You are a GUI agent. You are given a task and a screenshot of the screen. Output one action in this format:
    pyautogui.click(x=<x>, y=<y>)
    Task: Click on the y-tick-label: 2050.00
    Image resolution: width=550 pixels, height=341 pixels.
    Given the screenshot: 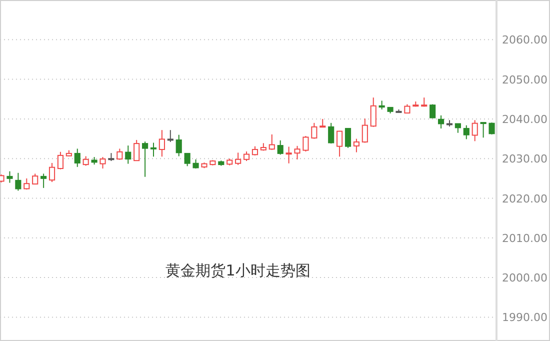 What is the action you would take?
    pyautogui.click(x=525, y=79)
    